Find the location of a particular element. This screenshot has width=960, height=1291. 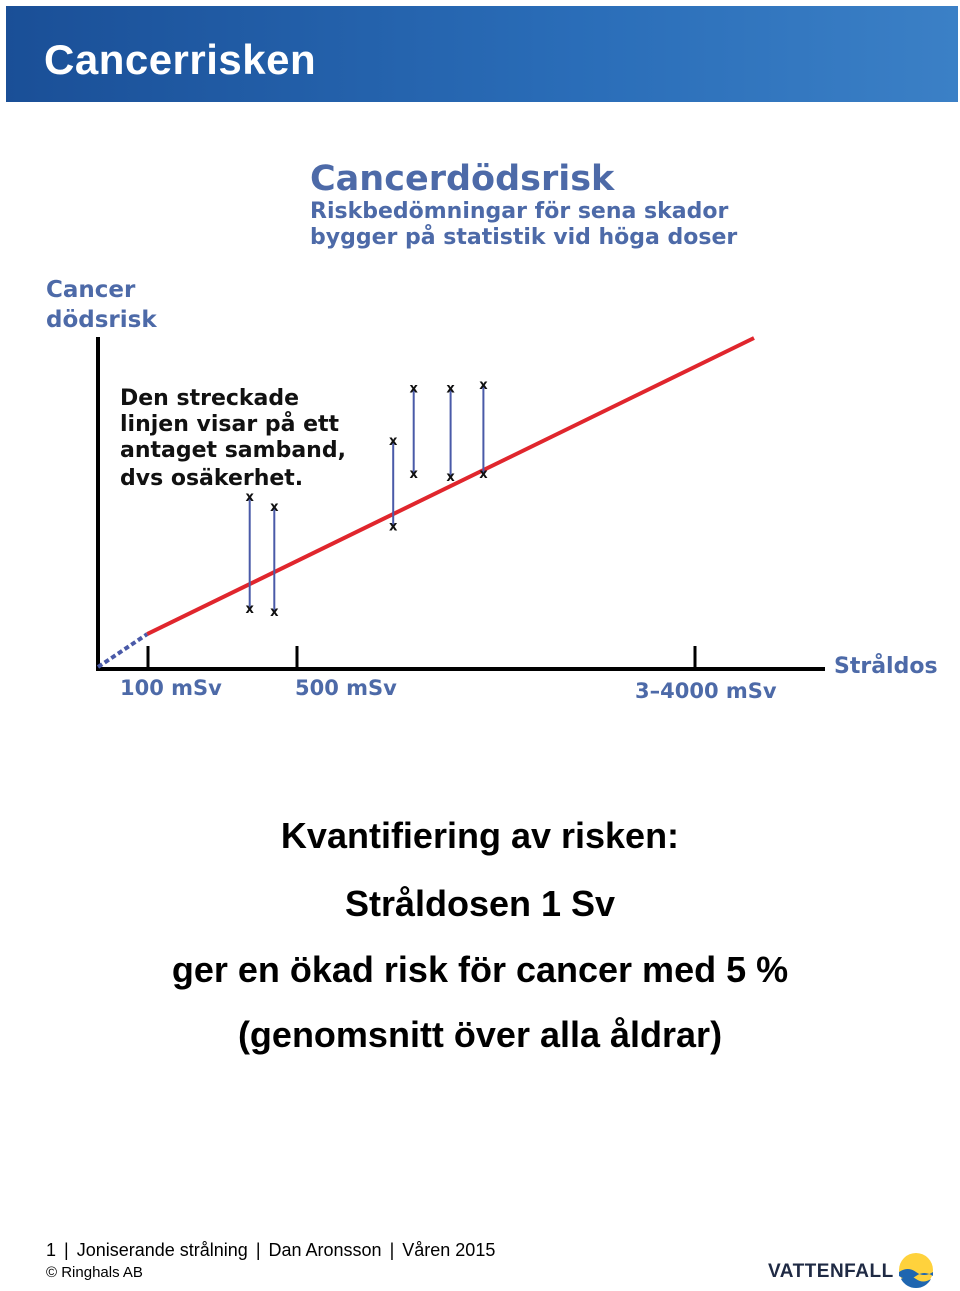

error-bar-2-lower-marker: x is located at coordinates (274, 612).